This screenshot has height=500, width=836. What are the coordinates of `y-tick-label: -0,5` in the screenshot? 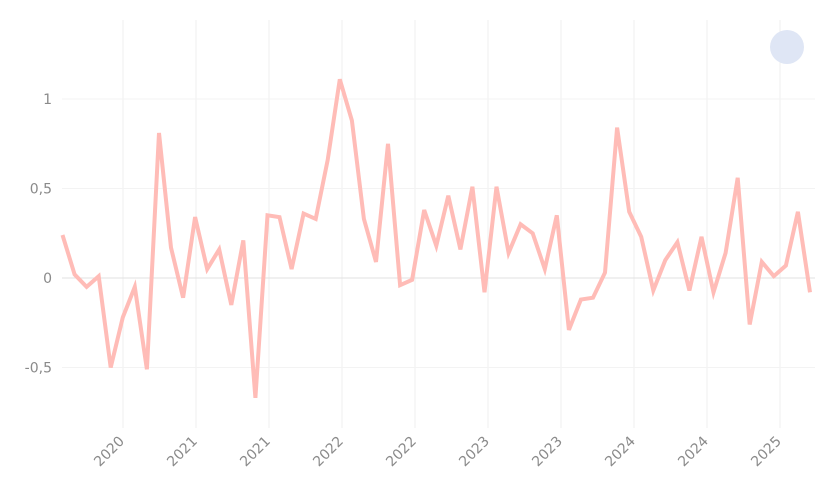 It's located at (38, 369).